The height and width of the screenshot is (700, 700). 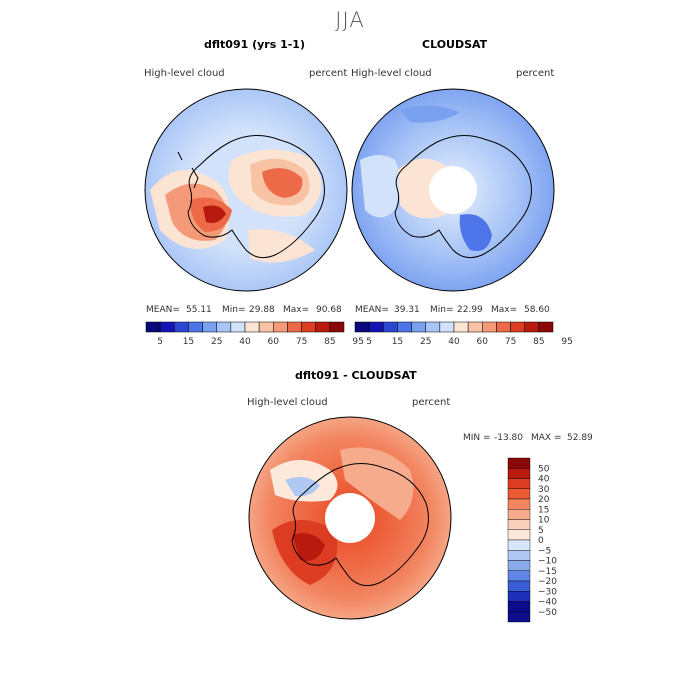 I want to click on panel3-colorbar-tick-label: 30, so click(x=544, y=490).